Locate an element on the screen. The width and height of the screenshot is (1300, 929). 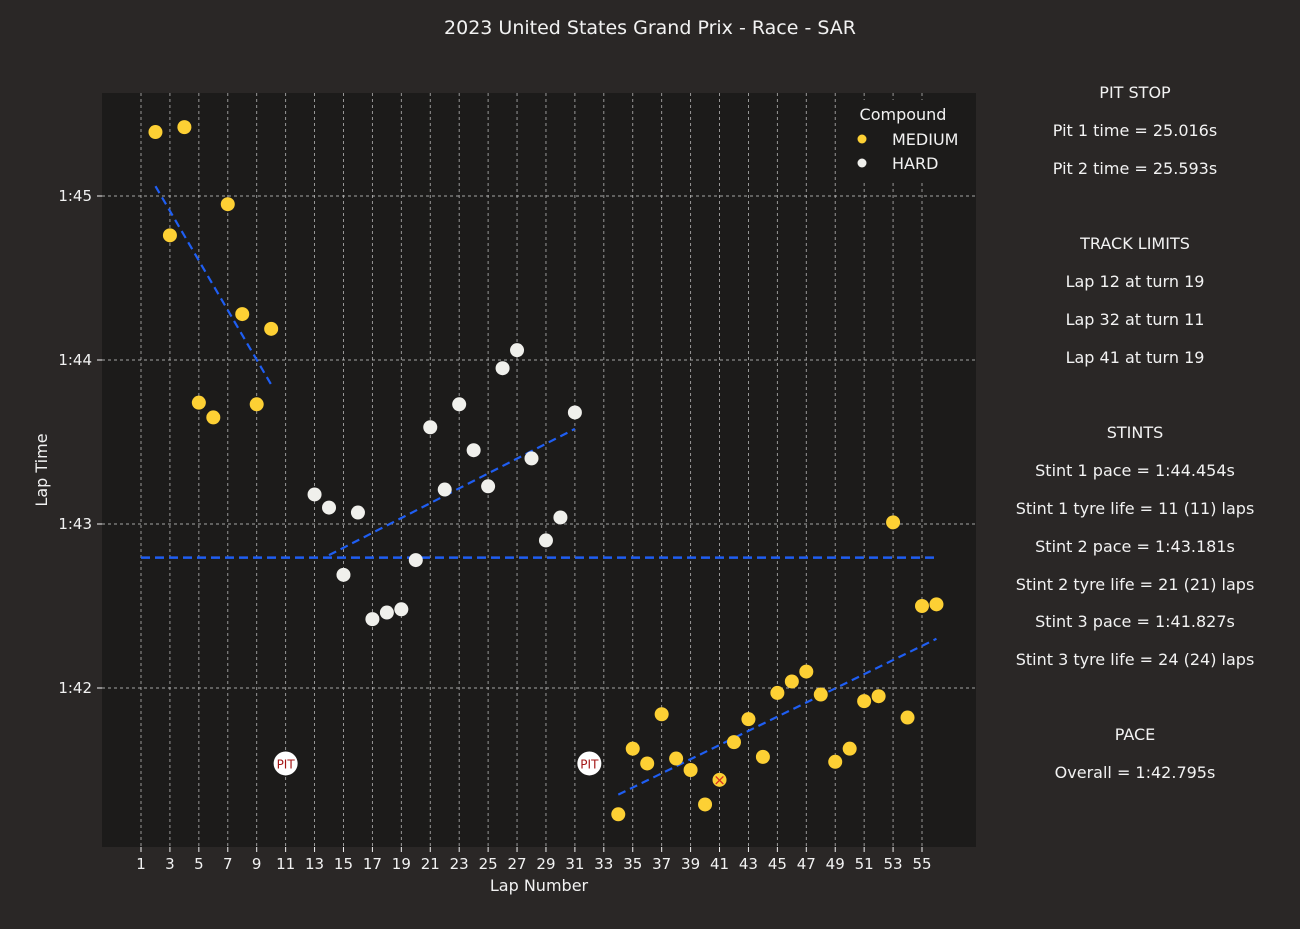
pit-1-time: Pit 1 time = 25.016s is located at coordinates (1135, 130).